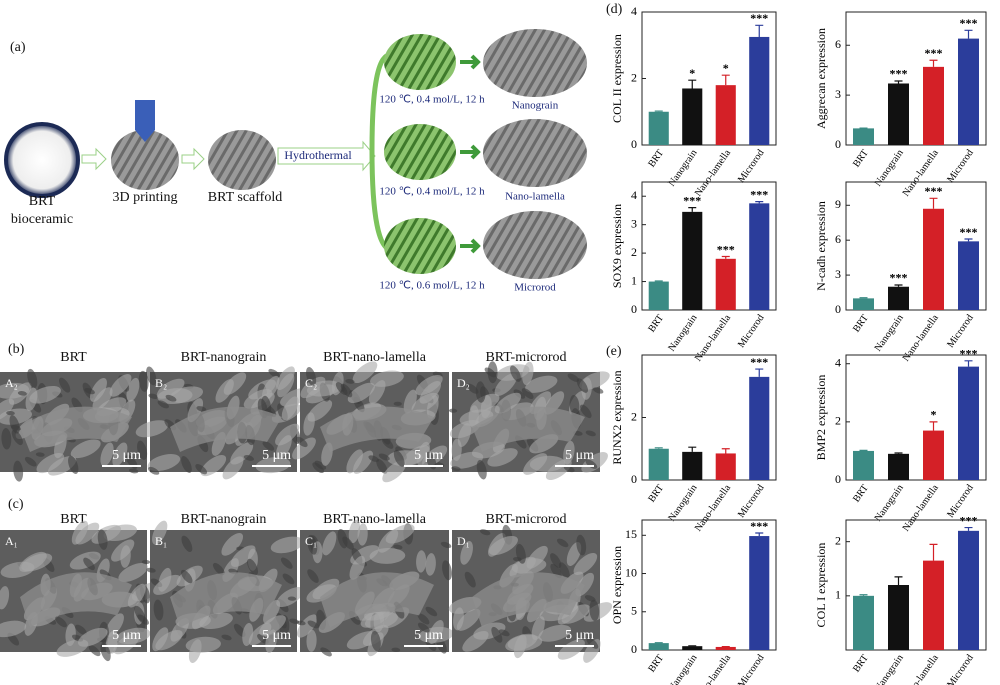  Describe the element at coordinates (535, 288) in the screenshot. I see `morphology: Microrod` at that location.